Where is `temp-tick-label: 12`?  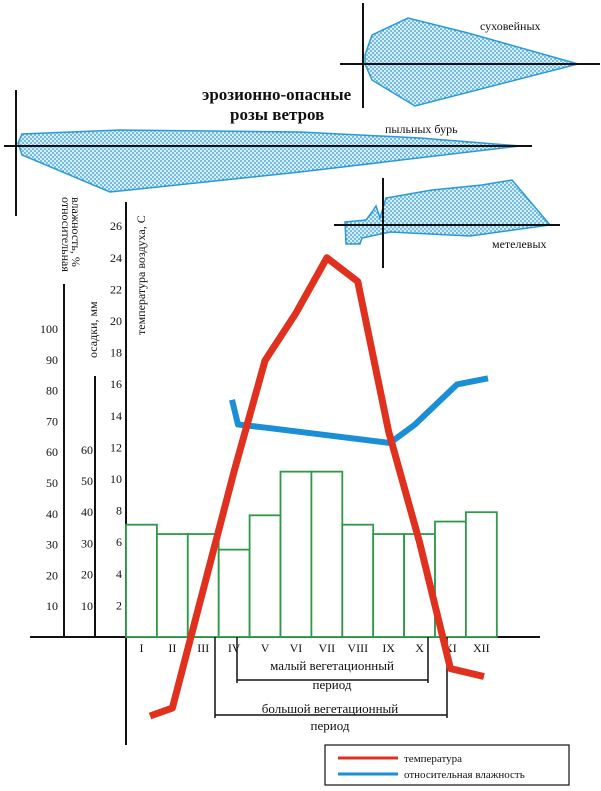
temp-tick-label: 12 is located at coordinates (116, 447).